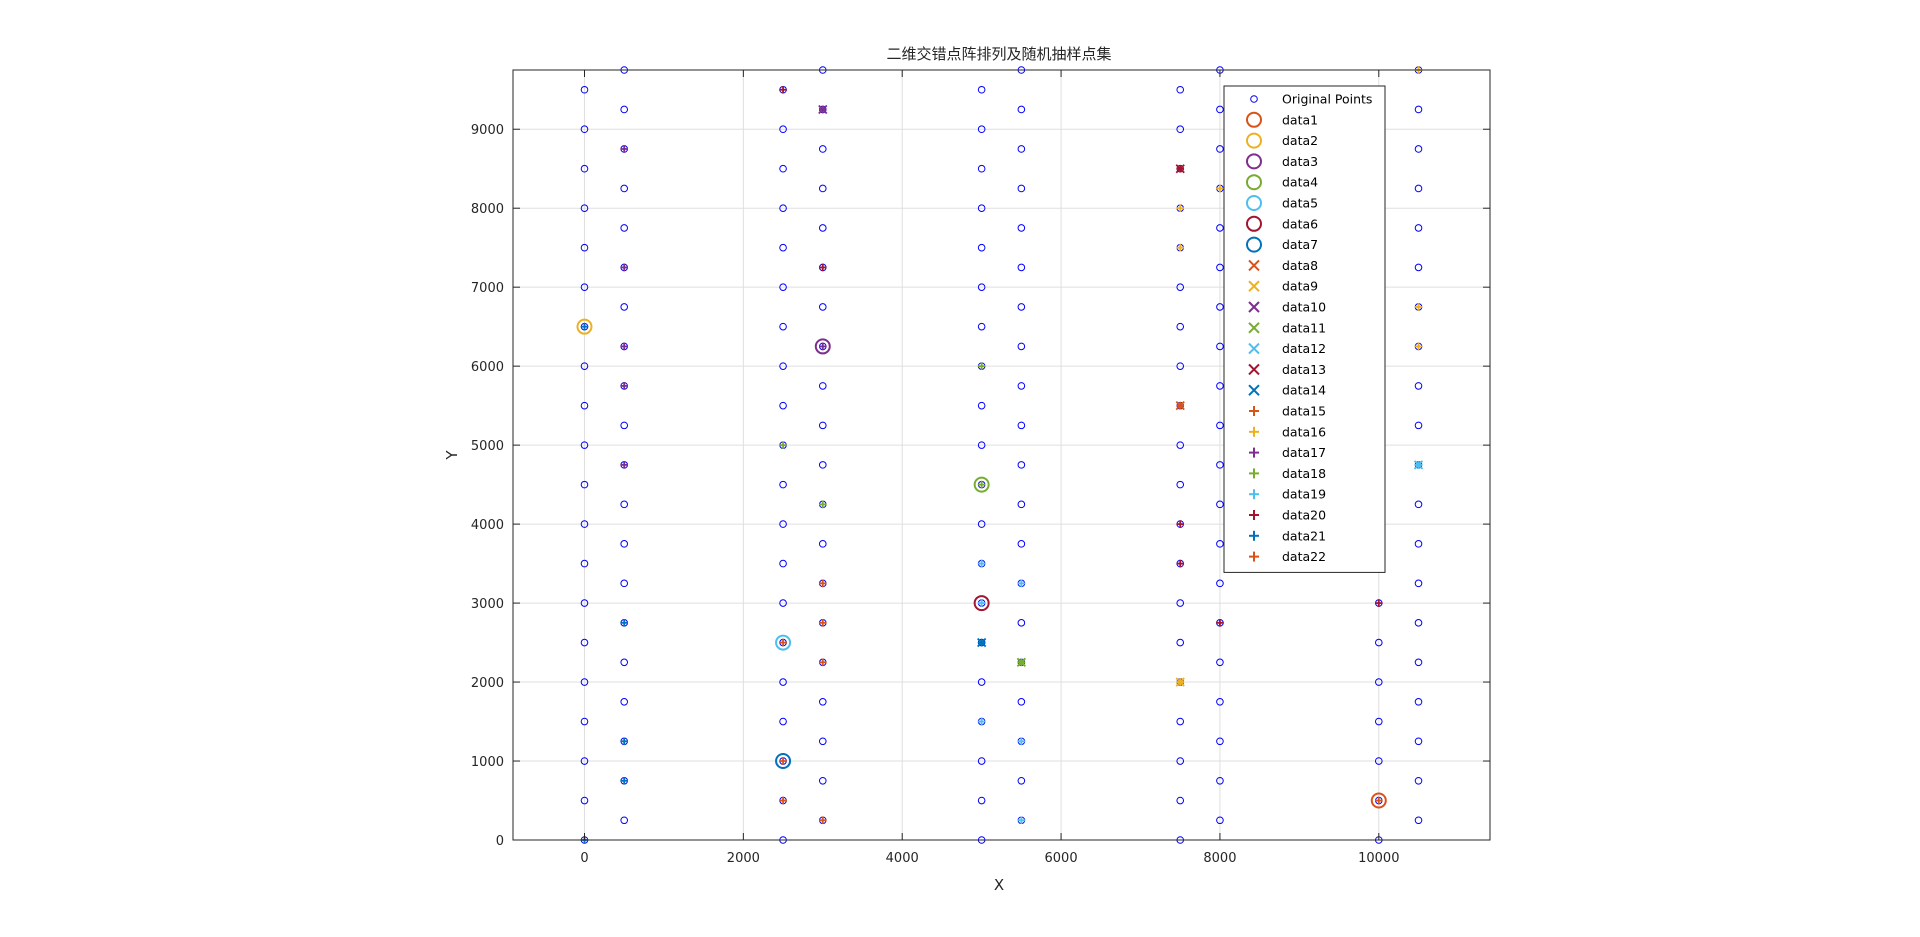 Image resolution: width=1920 pixels, height=937 pixels. I want to click on legend-label: data10, so click(1304, 307).